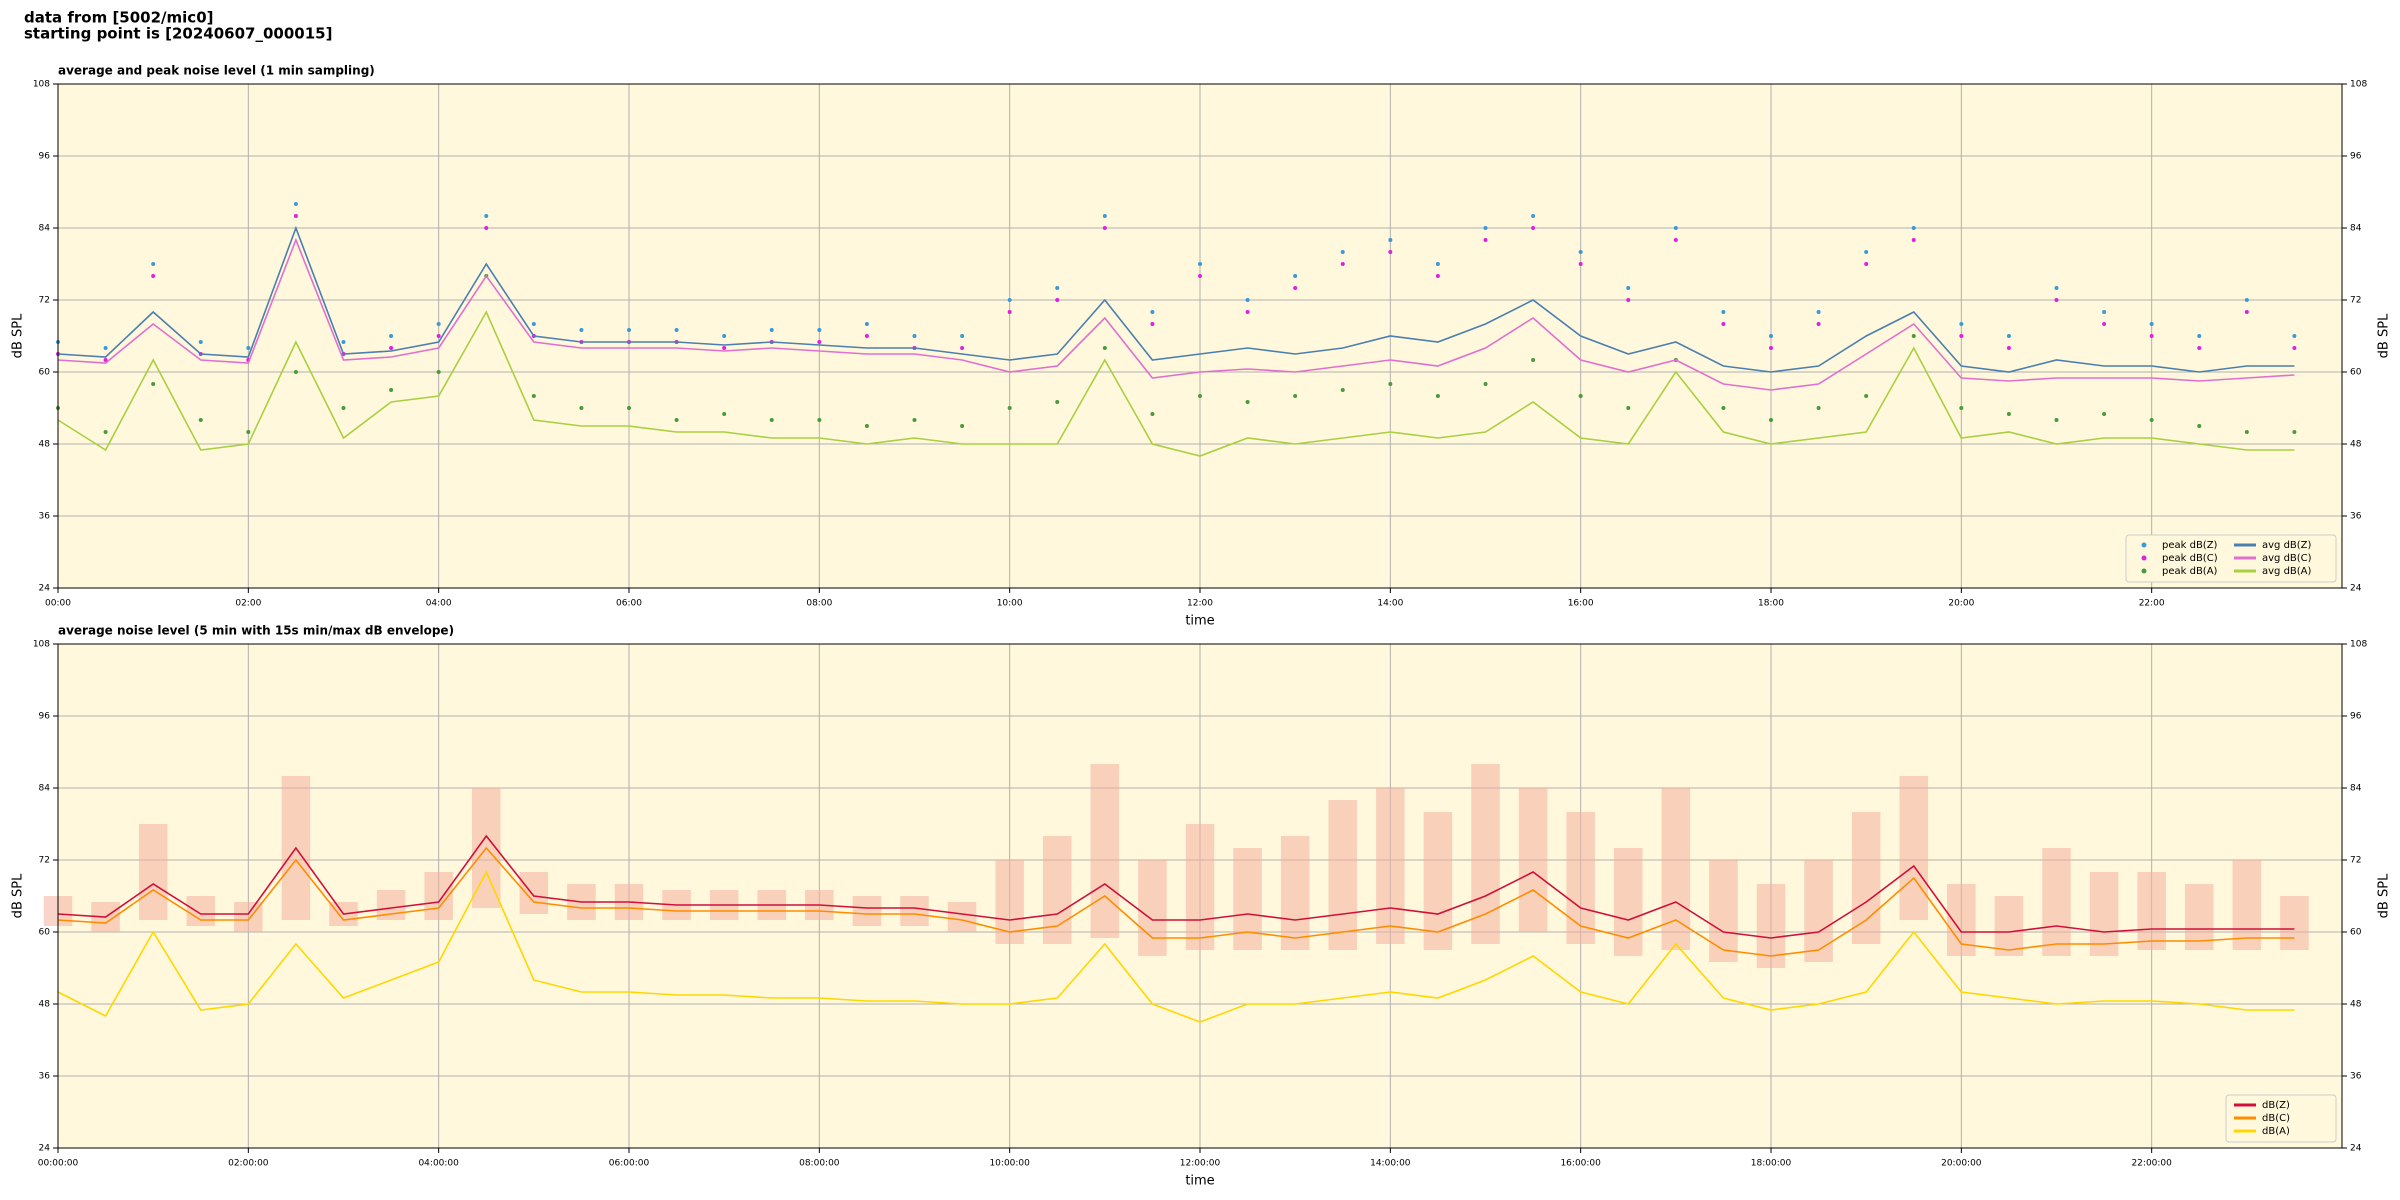 The height and width of the screenshot is (1200, 2400). I want to click on legend-label: dB(Z), so click(2276, 1105).